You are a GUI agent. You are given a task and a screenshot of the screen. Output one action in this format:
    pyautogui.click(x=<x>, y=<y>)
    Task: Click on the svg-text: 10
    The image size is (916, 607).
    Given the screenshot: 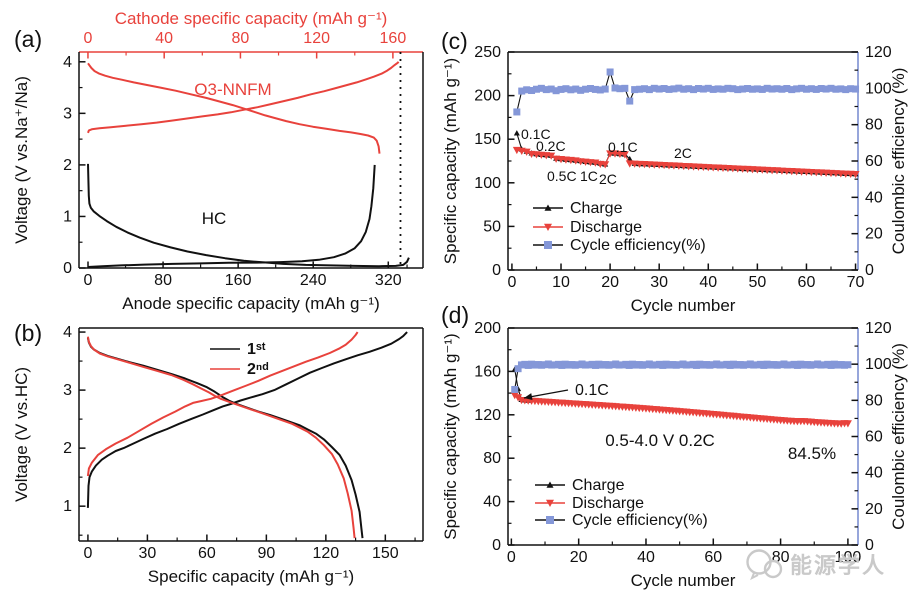 What is the action you would take?
    pyautogui.click(x=561, y=282)
    